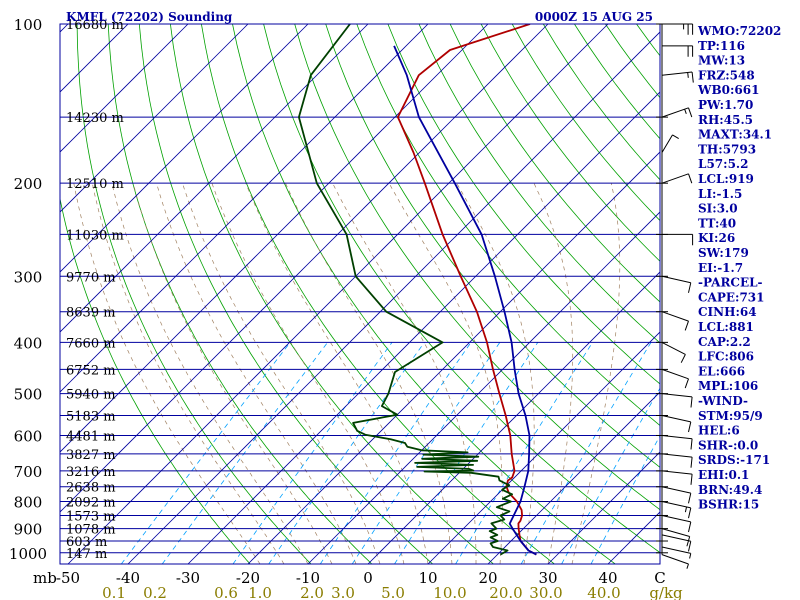 The width and height of the screenshot is (800, 600). I want to click on temperature-tick-label: -40, so click(128, 578).